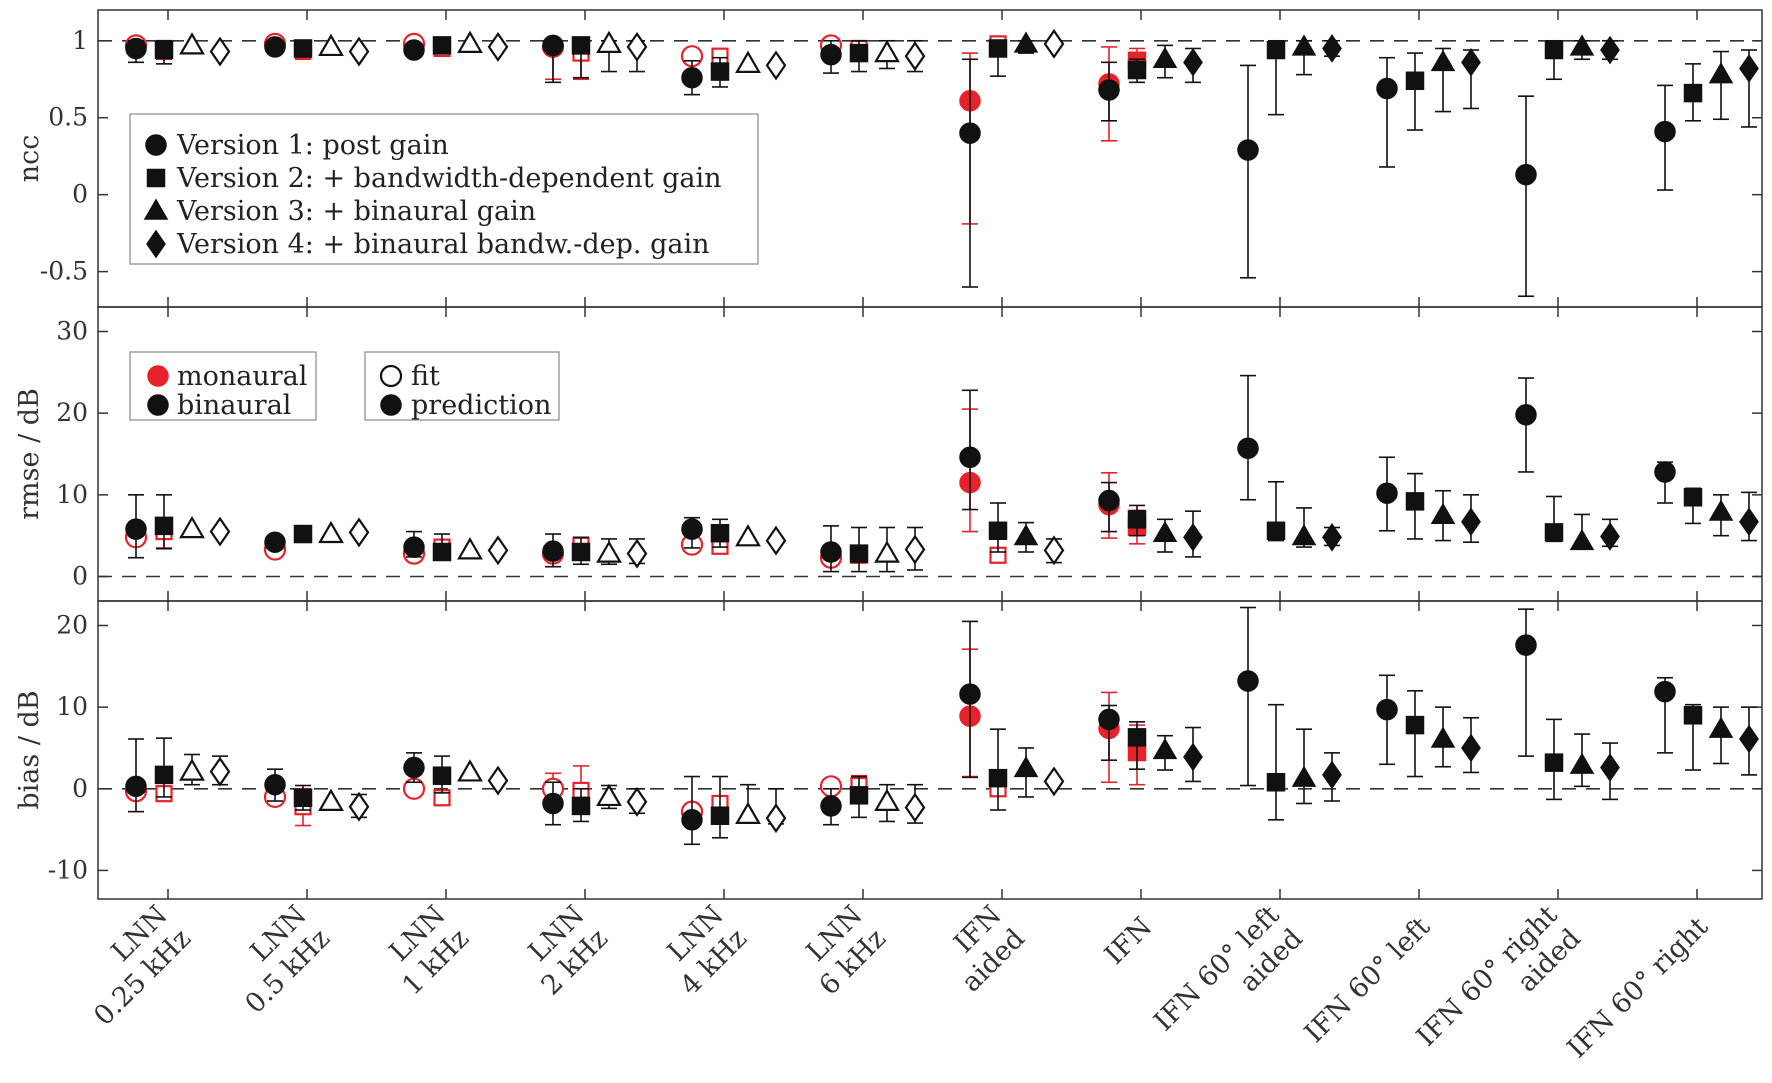 The width and height of the screenshot is (1772, 1083). What do you see at coordinates (72, 494) in the screenshot?
I see `y-tick-label: 10` at bounding box center [72, 494].